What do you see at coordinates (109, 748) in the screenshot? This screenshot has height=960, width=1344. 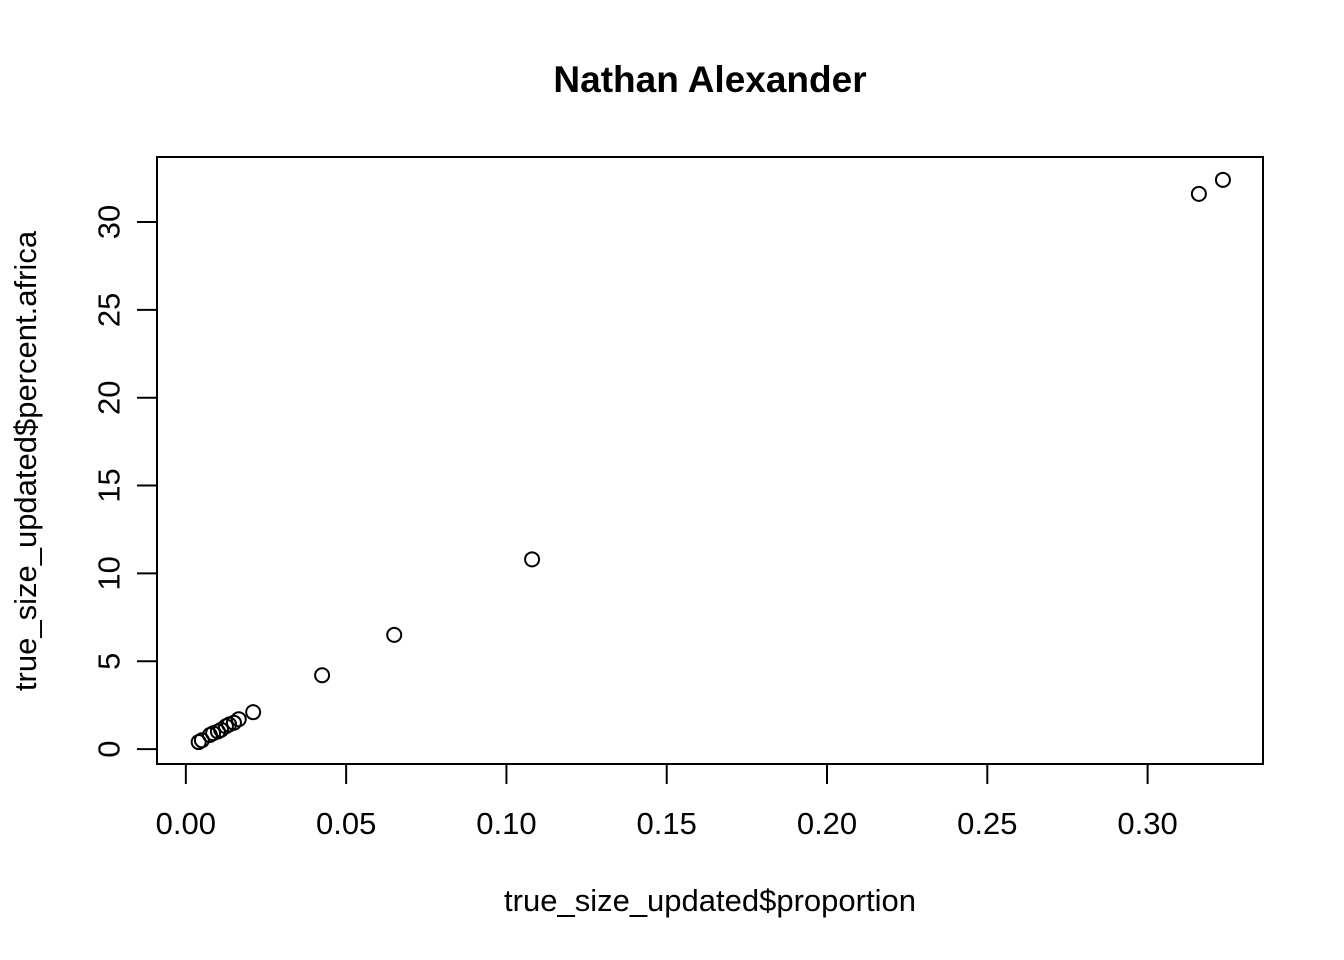 I see `y-tick-label: 0` at bounding box center [109, 748].